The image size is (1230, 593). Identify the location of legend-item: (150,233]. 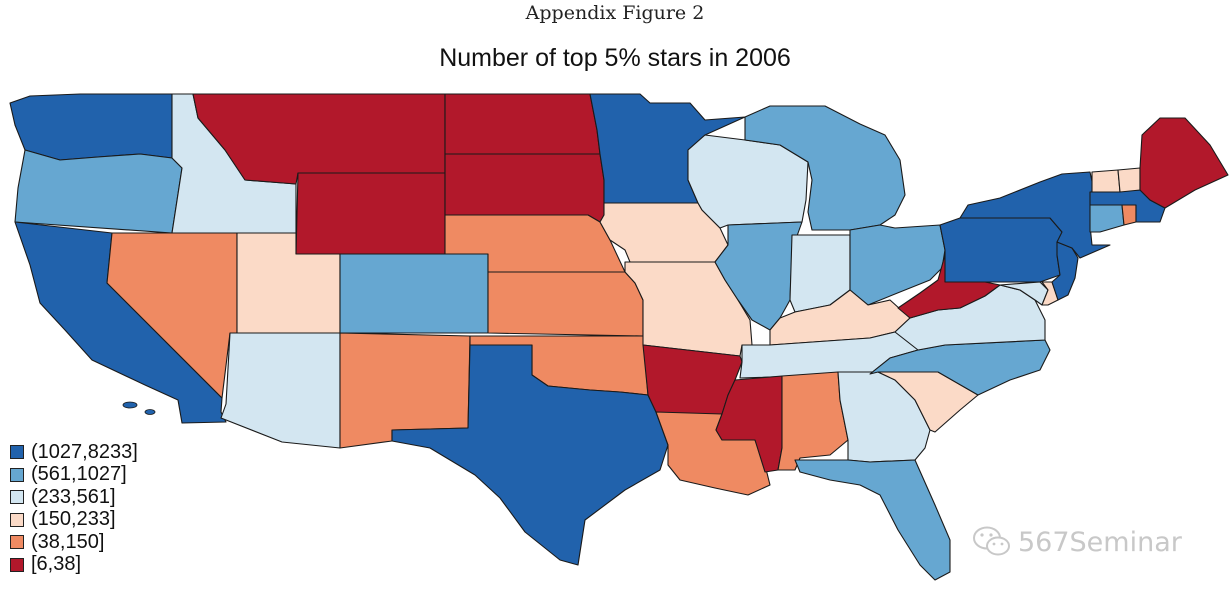
(74, 520).